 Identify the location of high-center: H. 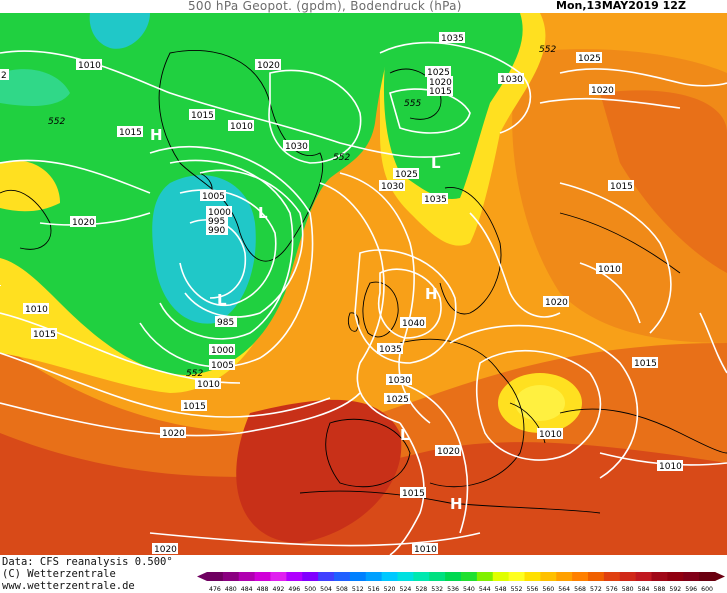
(156, 135).